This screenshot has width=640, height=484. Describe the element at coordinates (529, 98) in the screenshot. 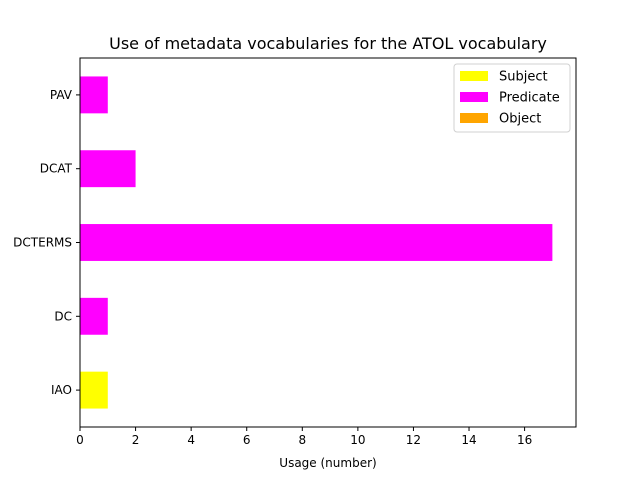

I see `legend-label: Predicate` at that location.